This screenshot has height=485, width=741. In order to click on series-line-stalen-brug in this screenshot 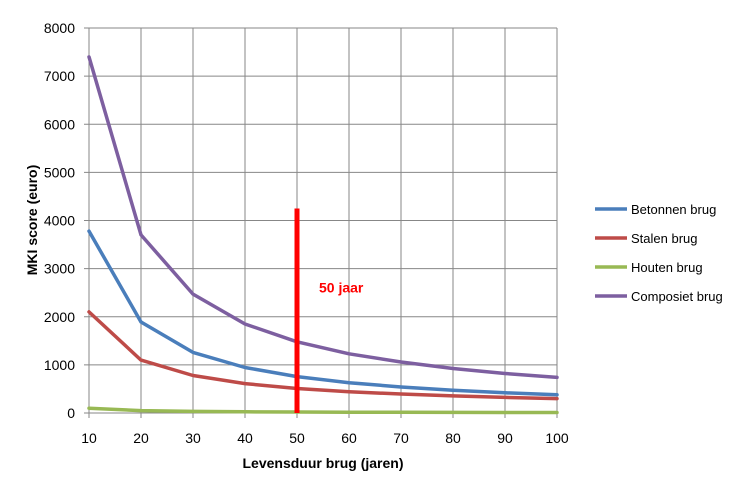, I will do `click(323, 355)`.